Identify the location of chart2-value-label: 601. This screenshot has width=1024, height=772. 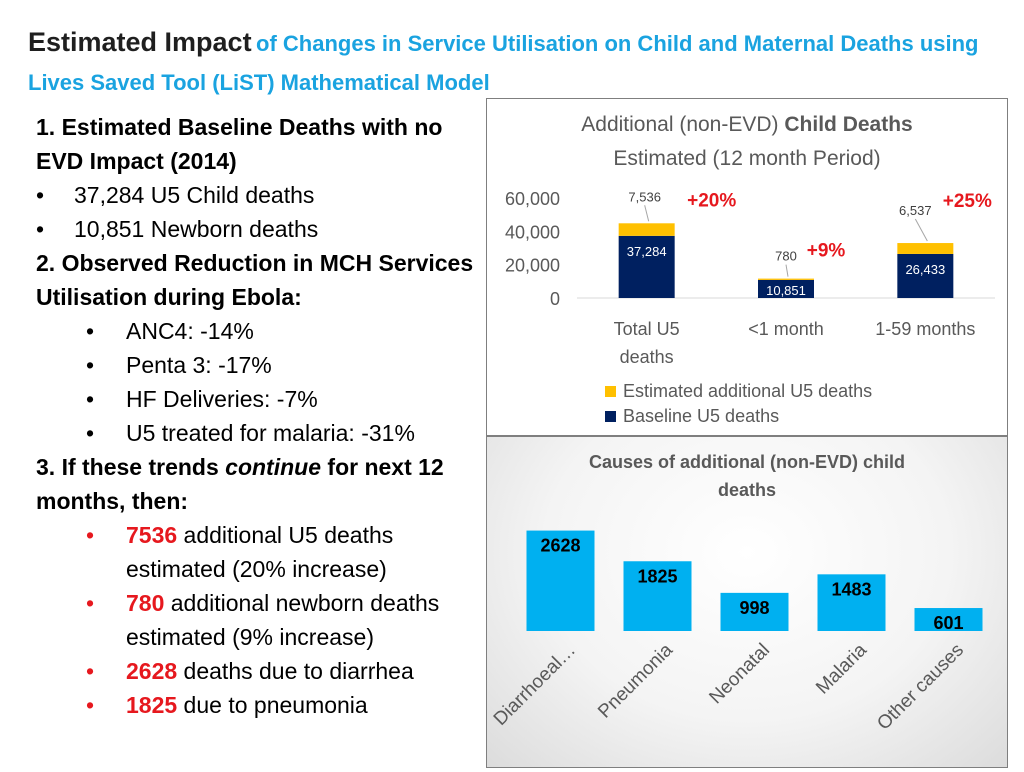
(948, 623).